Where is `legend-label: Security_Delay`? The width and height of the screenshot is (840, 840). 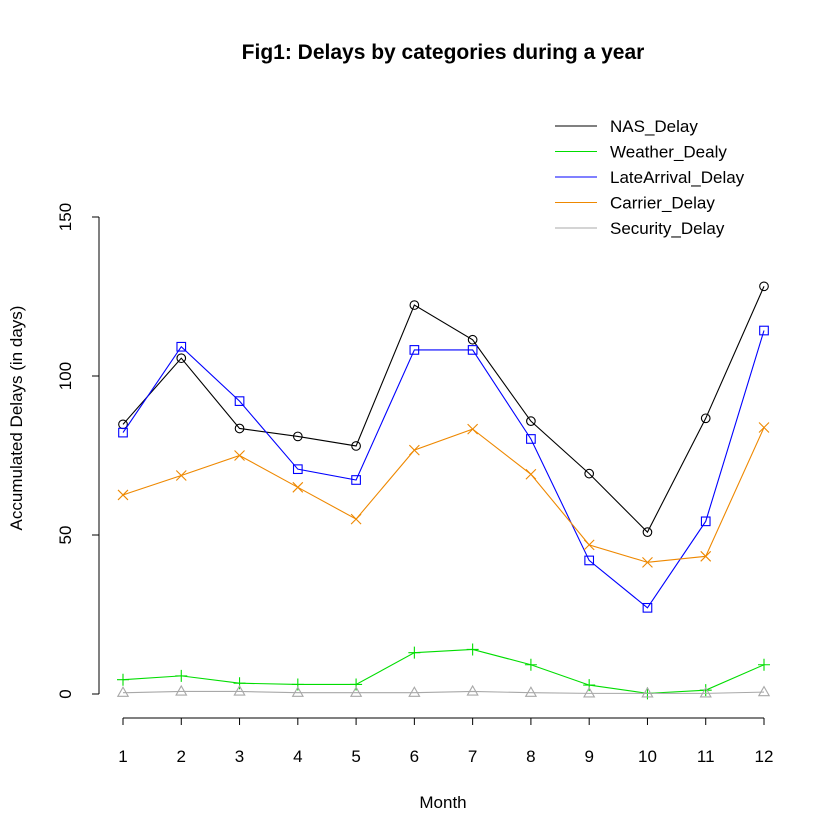 legend-label: Security_Delay is located at coordinates (667, 228).